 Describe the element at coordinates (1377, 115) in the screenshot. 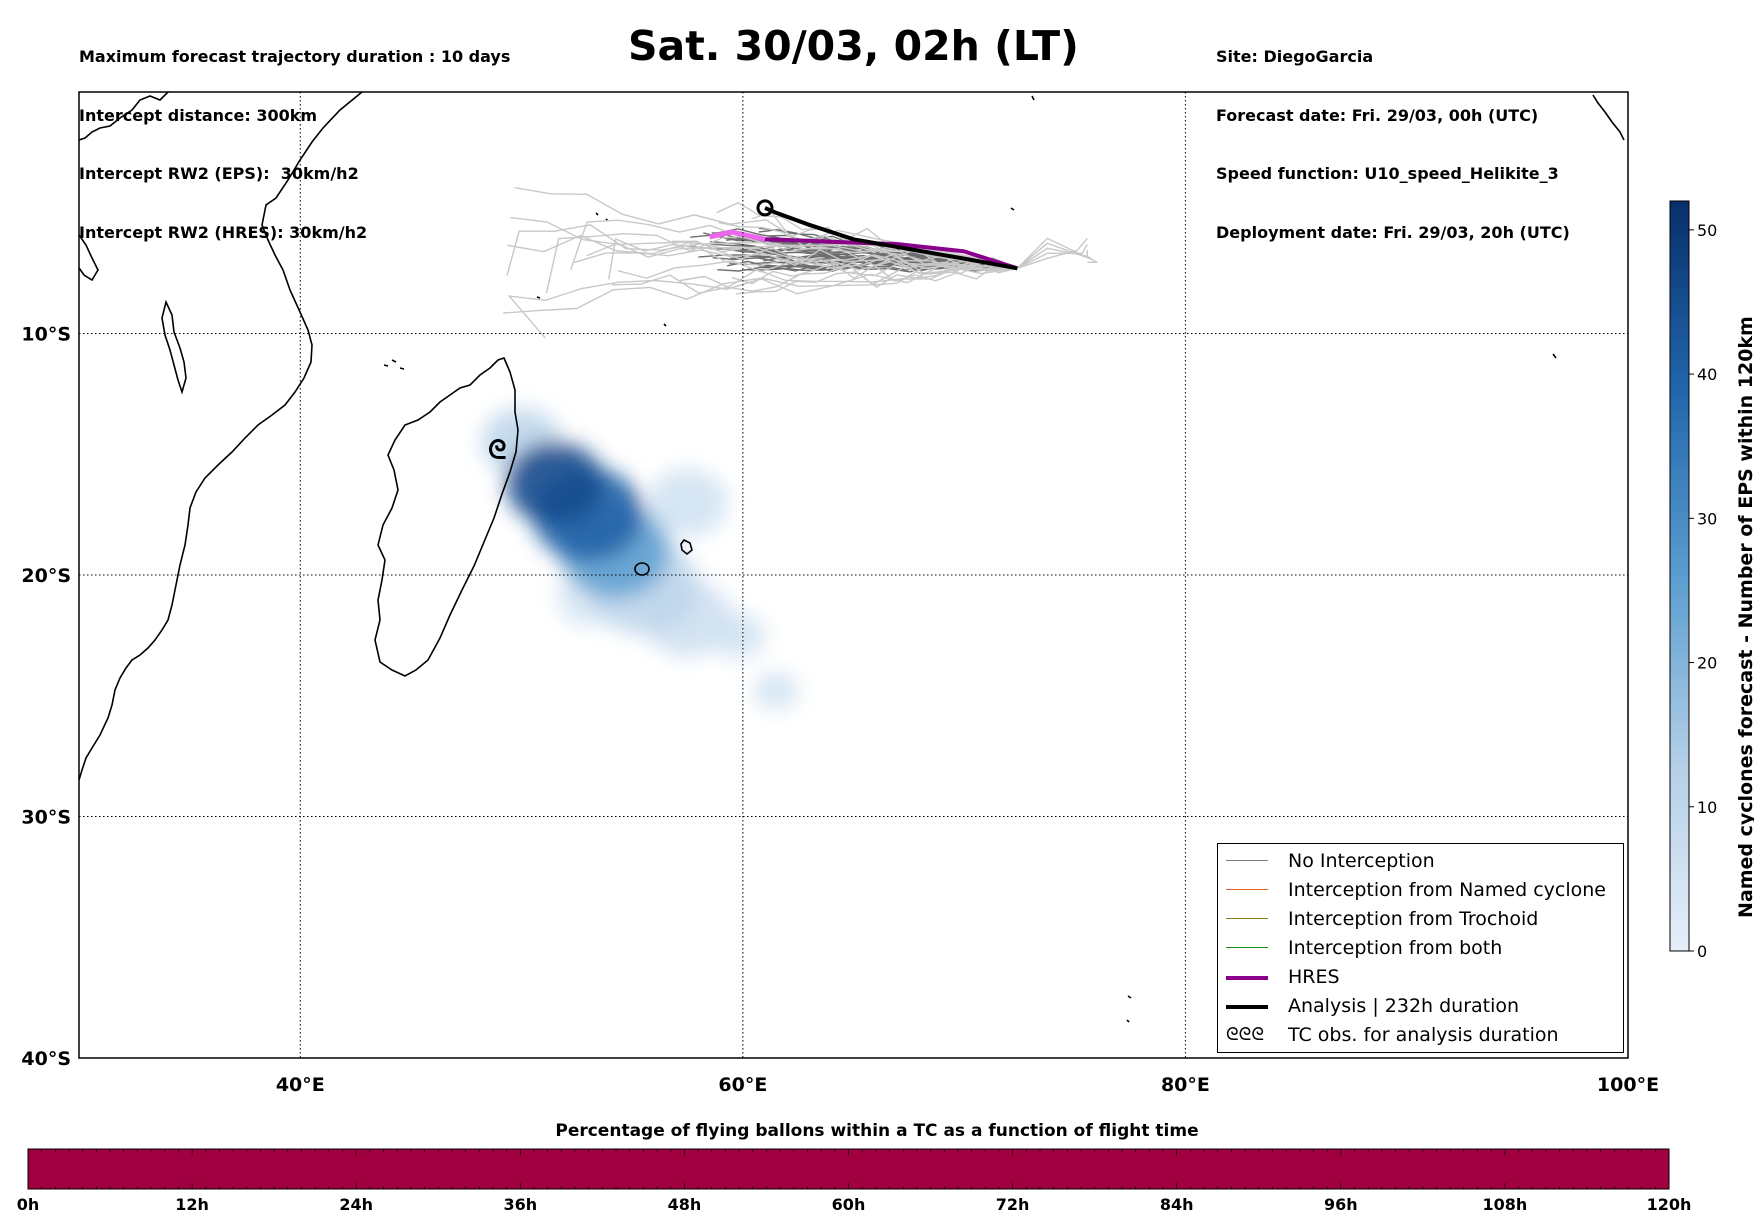

I see `param-line: Forecast date: Fri. 29/03, 00h (UTC)` at that location.